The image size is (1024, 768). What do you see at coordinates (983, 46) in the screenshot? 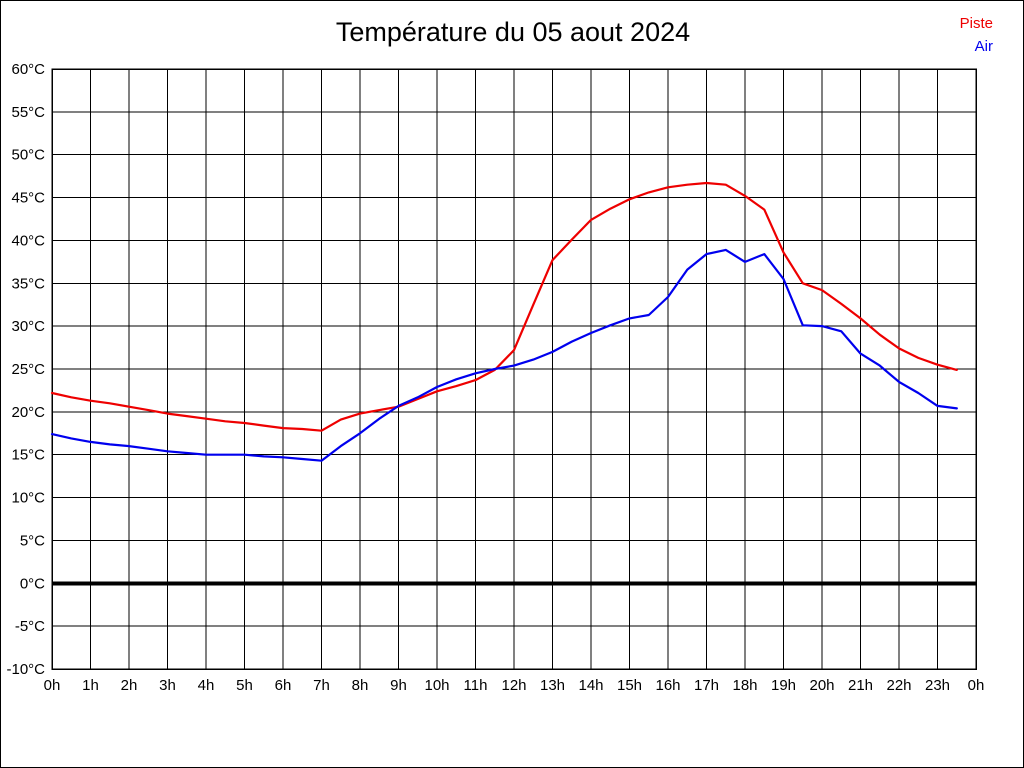
I see `legend-label-air: Air` at bounding box center [983, 46].